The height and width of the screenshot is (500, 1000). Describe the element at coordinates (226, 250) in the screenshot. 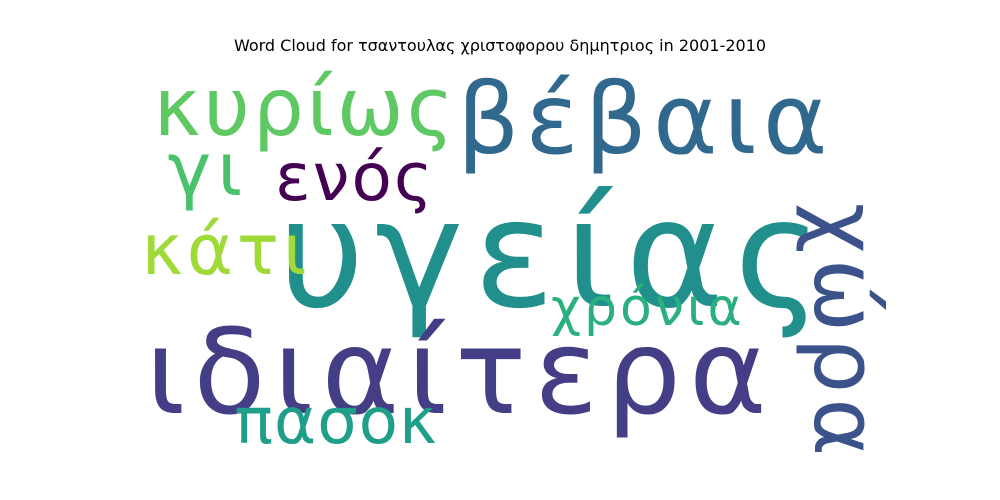

I see `word-cloud-word: κάτι` at that location.